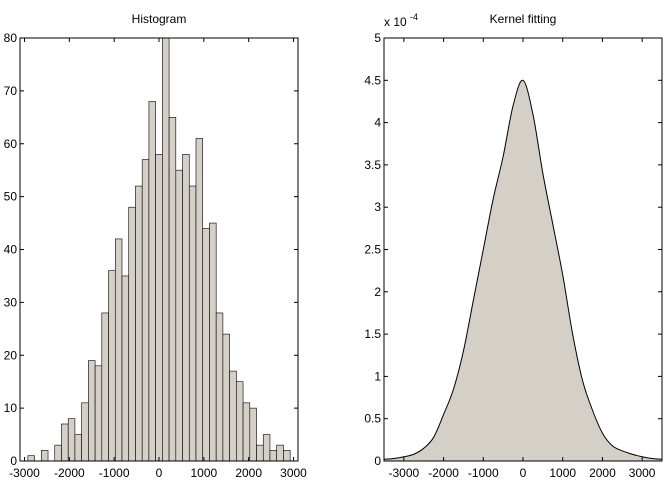 The image size is (664, 498). Describe the element at coordinates (414, 17) in the screenshot. I see `kernel-y-multiplier-exponent: -4` at that location.